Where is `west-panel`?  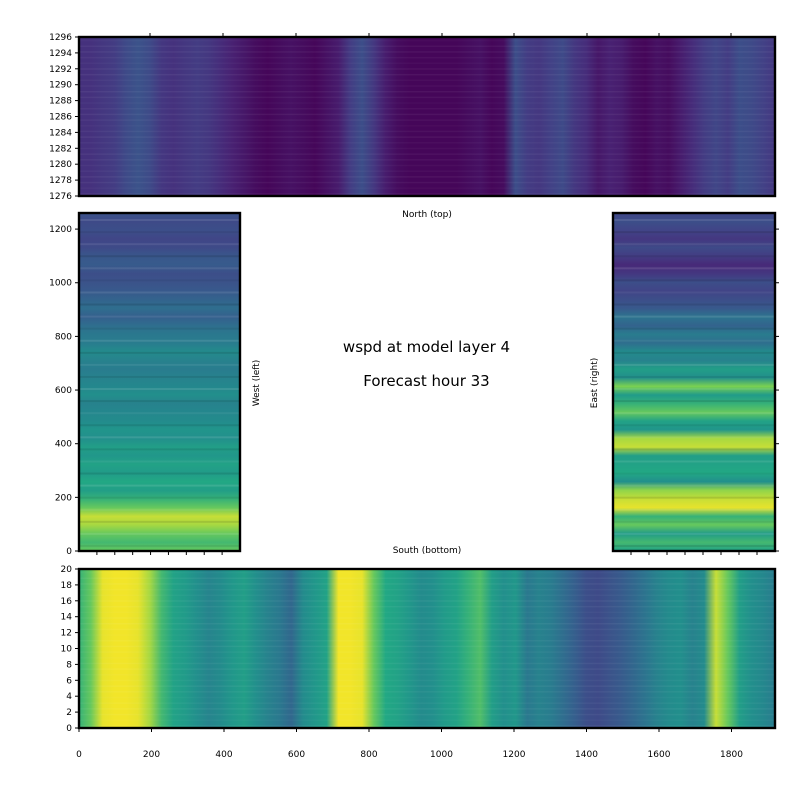
west-panel is located at coordinates (158, 383).